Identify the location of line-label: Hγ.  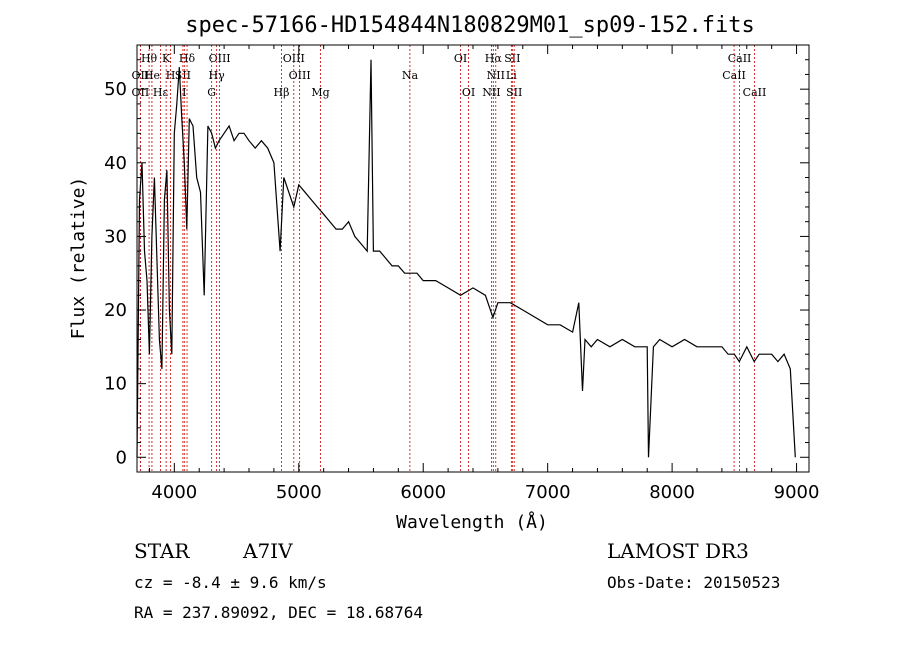
(217, 75).